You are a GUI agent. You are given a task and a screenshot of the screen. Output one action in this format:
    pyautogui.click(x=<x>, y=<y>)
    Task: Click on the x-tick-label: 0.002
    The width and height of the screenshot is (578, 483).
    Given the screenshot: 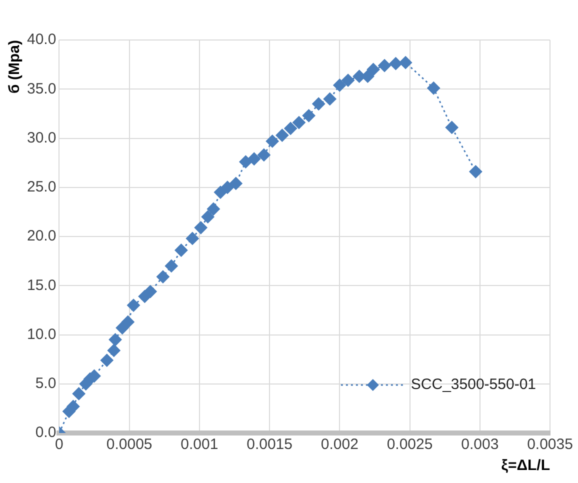 What is the action you would take?
    pyautogui.click(x=339, y=445)
    